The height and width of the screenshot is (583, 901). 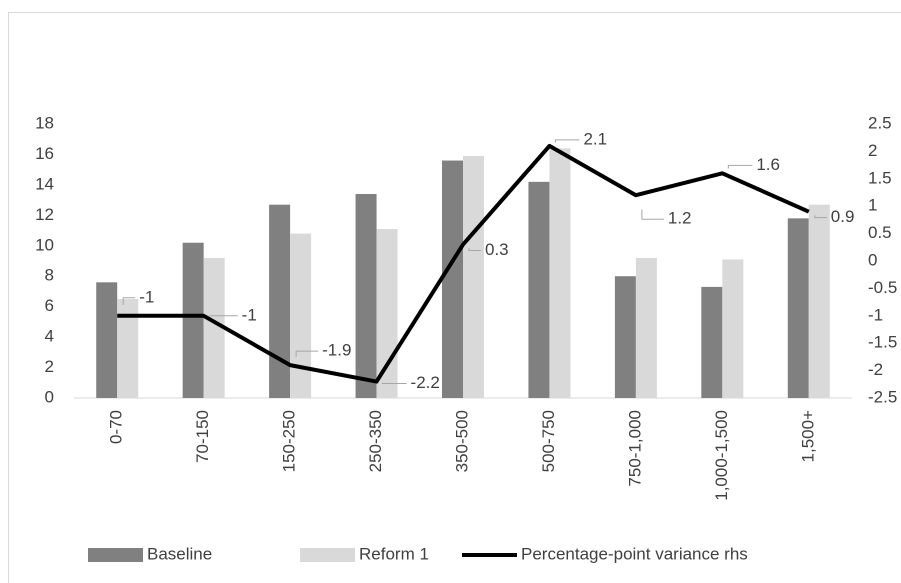 What do you see at coordinates (49, 336) in the screenshot?
I see `y-tick-label: 4` at bounding box center [49, 336].